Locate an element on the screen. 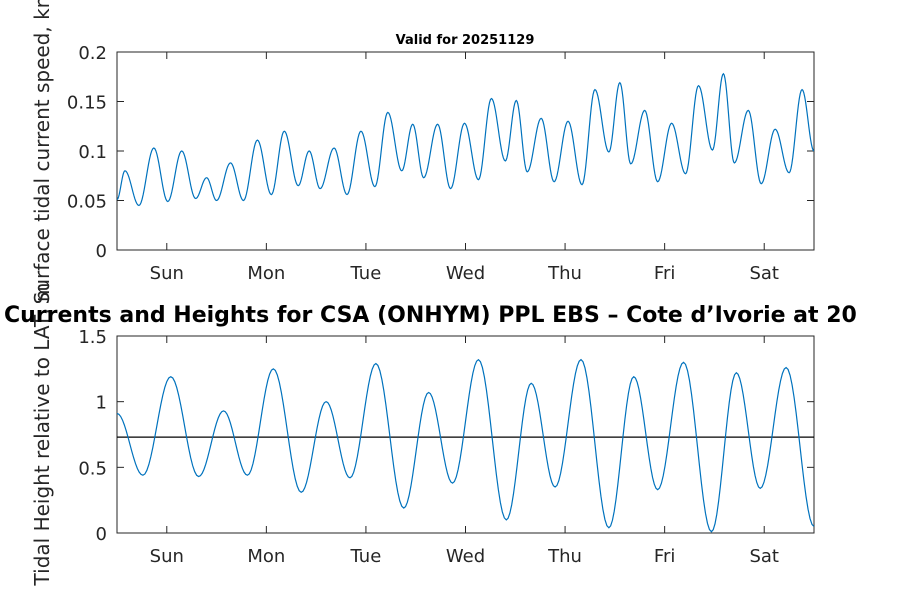 This screenshot has width=900, height=600. height-xtick-label: Tue is located at coordinates (366, 556).